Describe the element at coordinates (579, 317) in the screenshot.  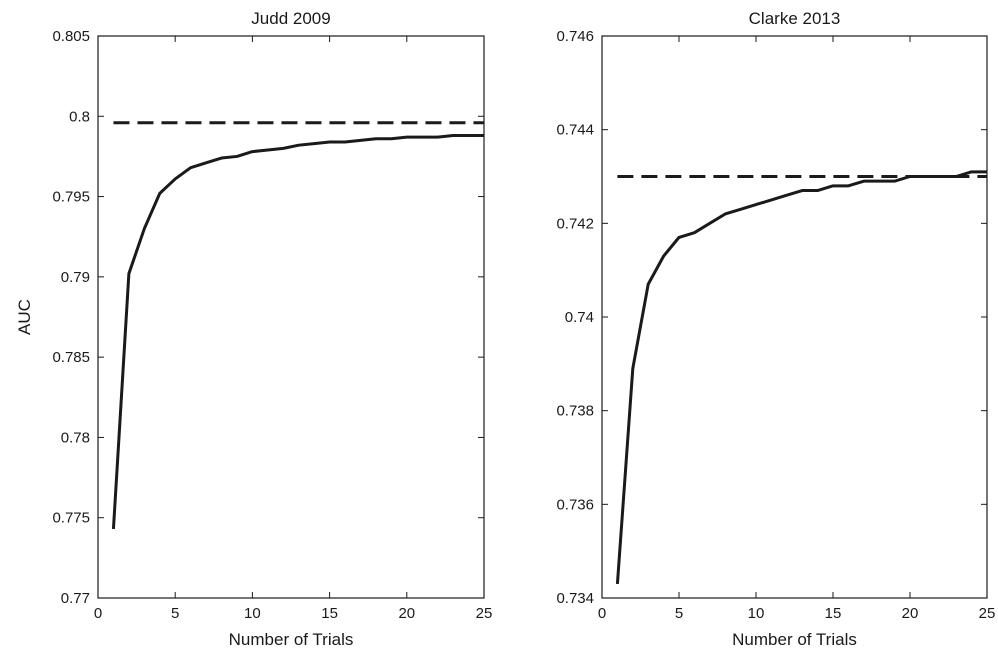
I see `y-tick-label: 0.74` at that location.